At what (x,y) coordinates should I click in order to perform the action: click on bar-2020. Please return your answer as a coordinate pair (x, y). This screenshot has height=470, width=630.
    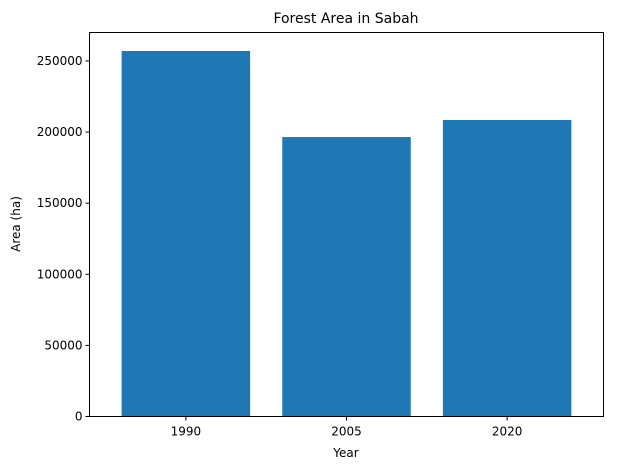
    Looking at the image, I should click on (507, 268).